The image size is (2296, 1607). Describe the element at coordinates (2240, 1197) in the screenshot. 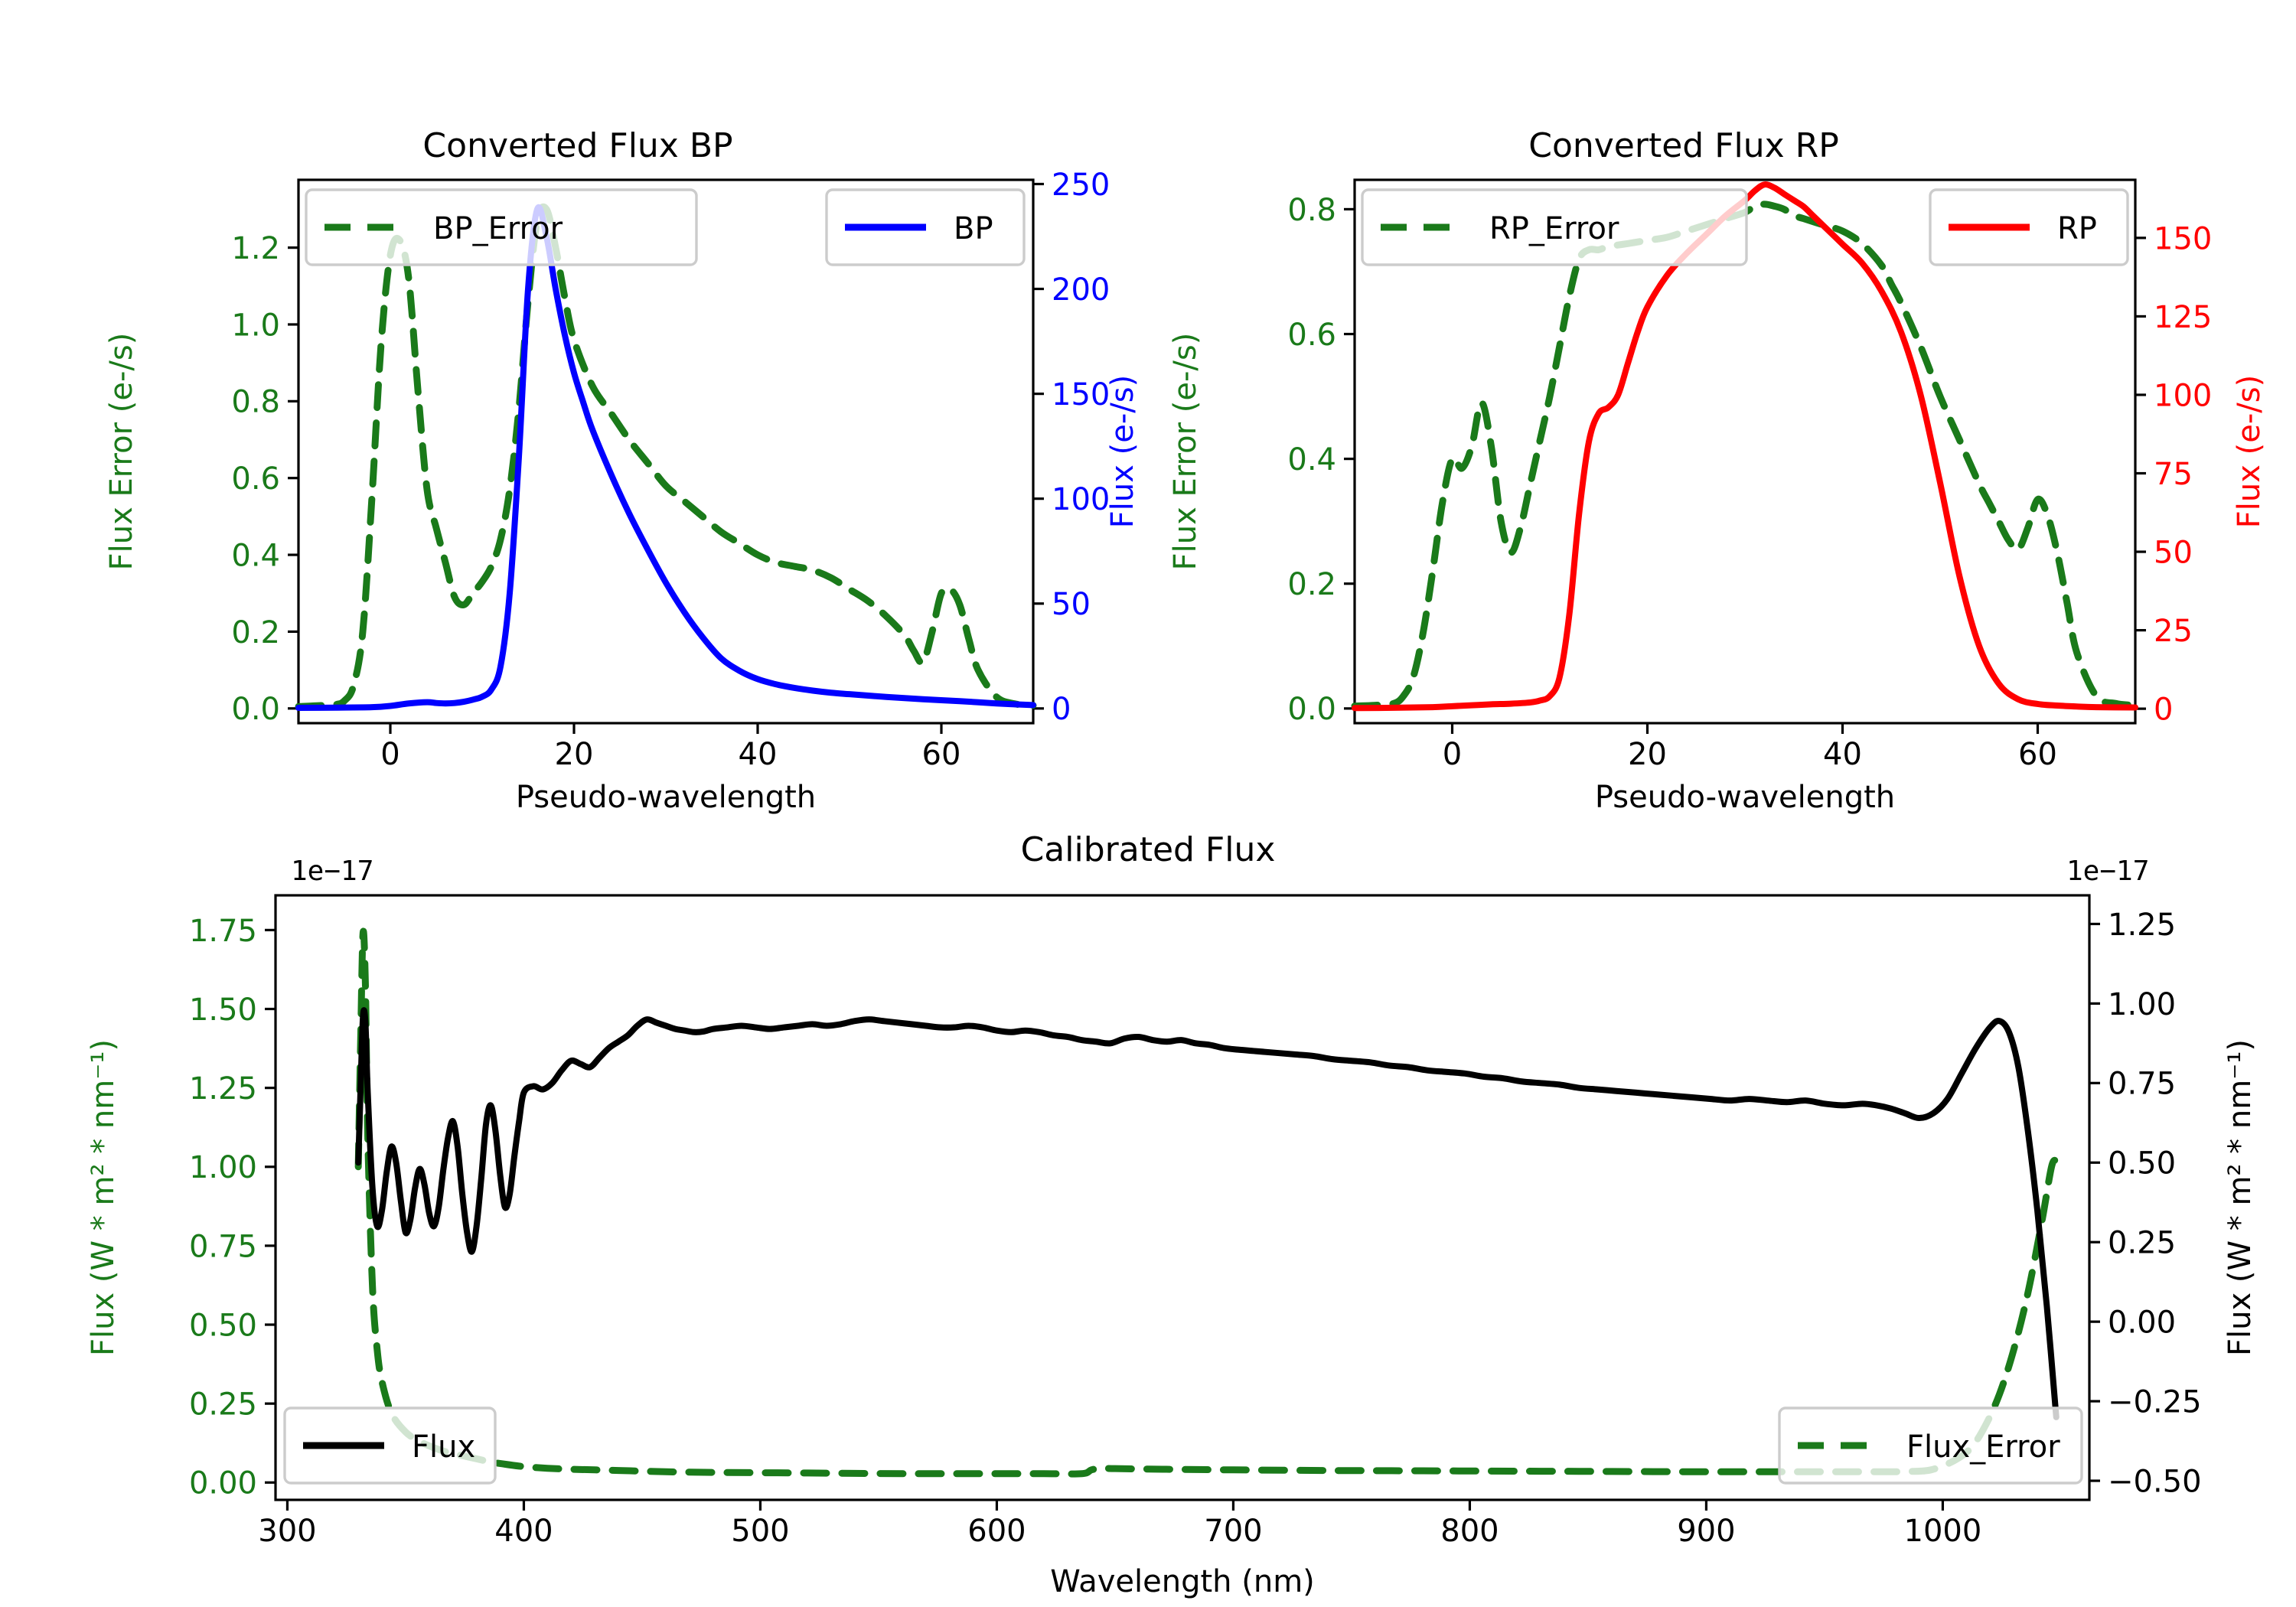

I see `flux-y2label: Flux (W * m² * nm⁻¹)` at that location.